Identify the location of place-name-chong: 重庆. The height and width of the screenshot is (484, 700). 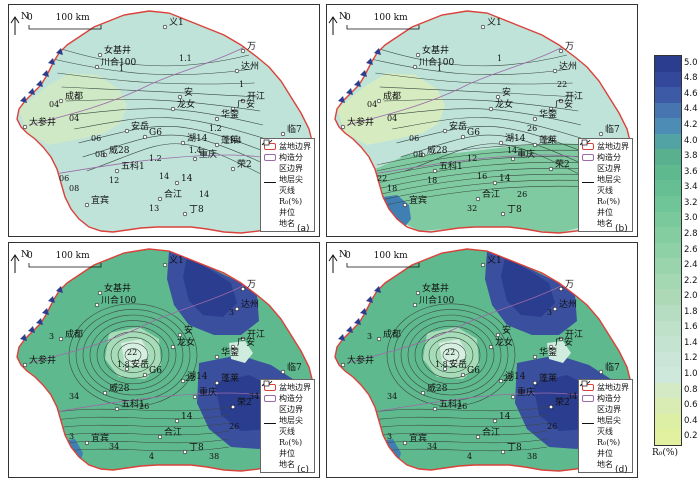
(208, 393).